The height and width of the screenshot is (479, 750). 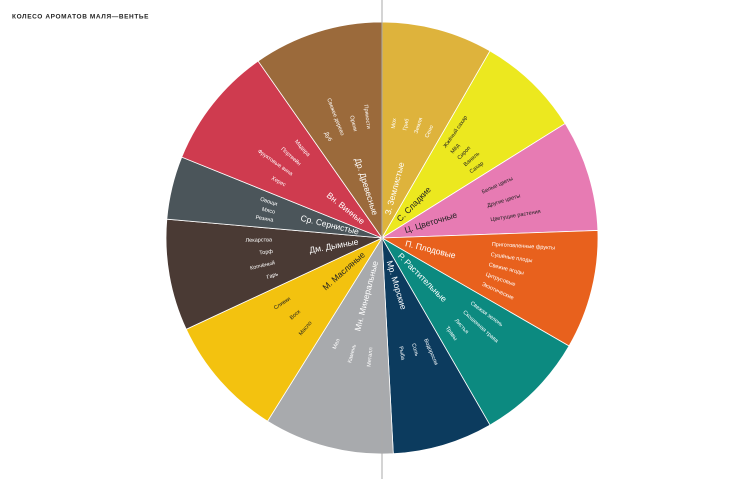 I want to click on sector-item: Овощи, so click(x=268, y=202).